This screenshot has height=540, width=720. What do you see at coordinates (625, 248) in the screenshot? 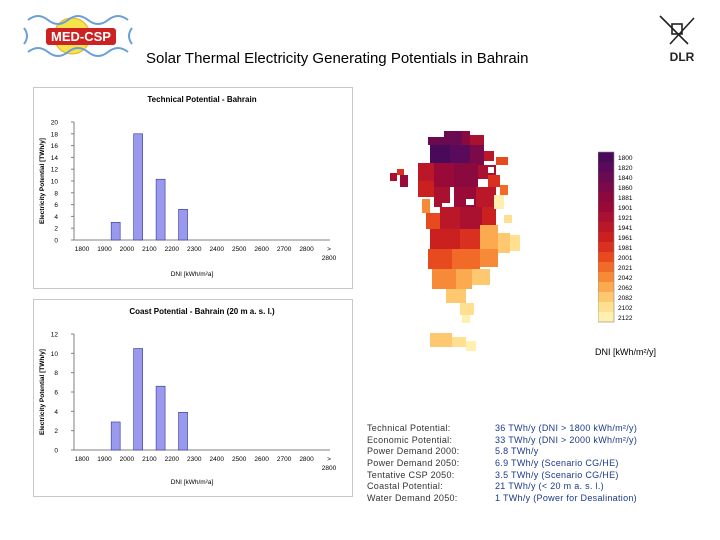
I see `legend-label: 1981` at bounding box center [625, 248].